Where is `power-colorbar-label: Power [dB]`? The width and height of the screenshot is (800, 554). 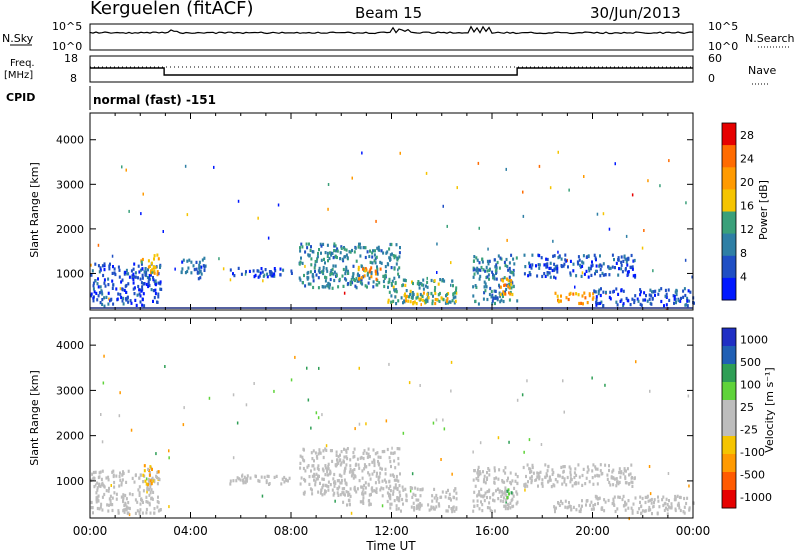 power-colorbar-label: Power [dB] is located at coordinates (763, 210).